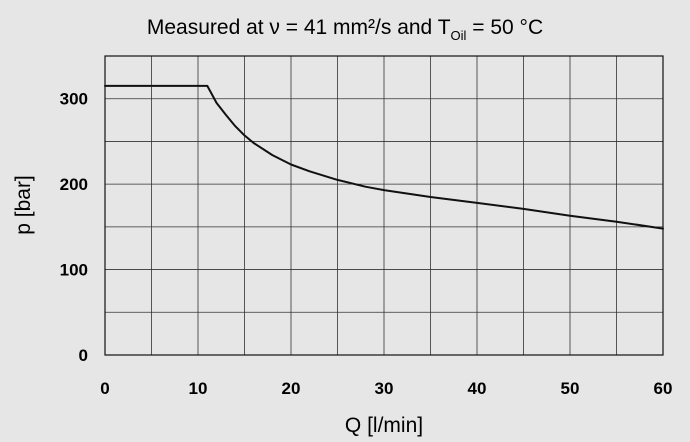  Describe the element at coordinates (74, 184) in the screenshot. I see `y-tick-label: 200` at that location.